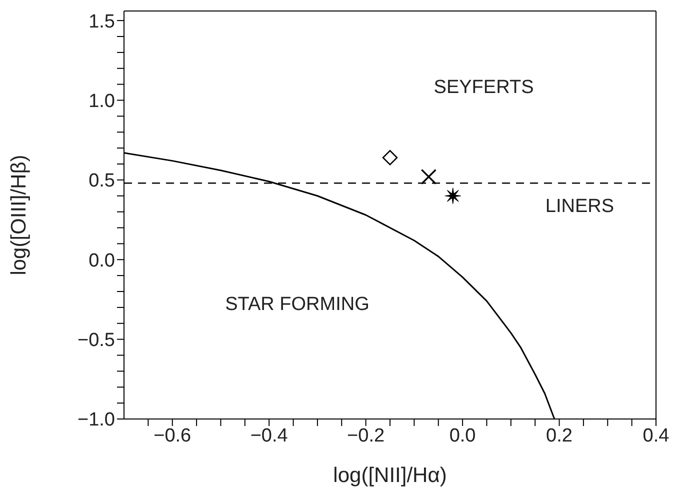  I want to click on y-tick-label: 0.5, so click(101, 181).